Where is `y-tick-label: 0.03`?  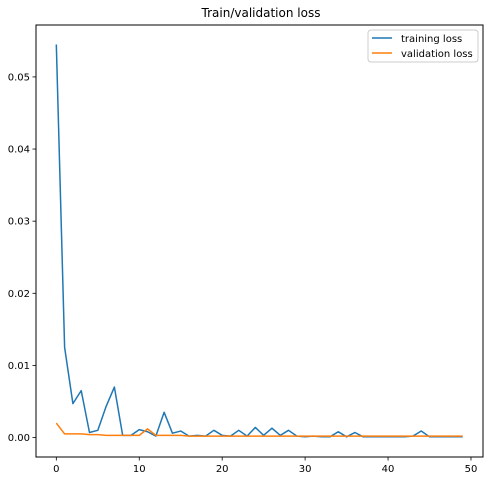
y-tick-label: 0.03 is located at coordinates (19, 222).